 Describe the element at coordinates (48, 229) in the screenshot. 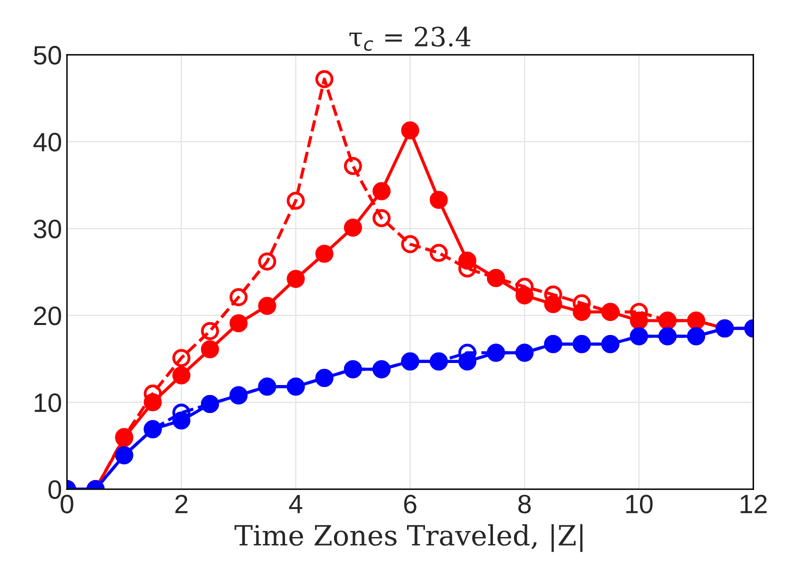

I see `y-tick-label: 30` at that location.